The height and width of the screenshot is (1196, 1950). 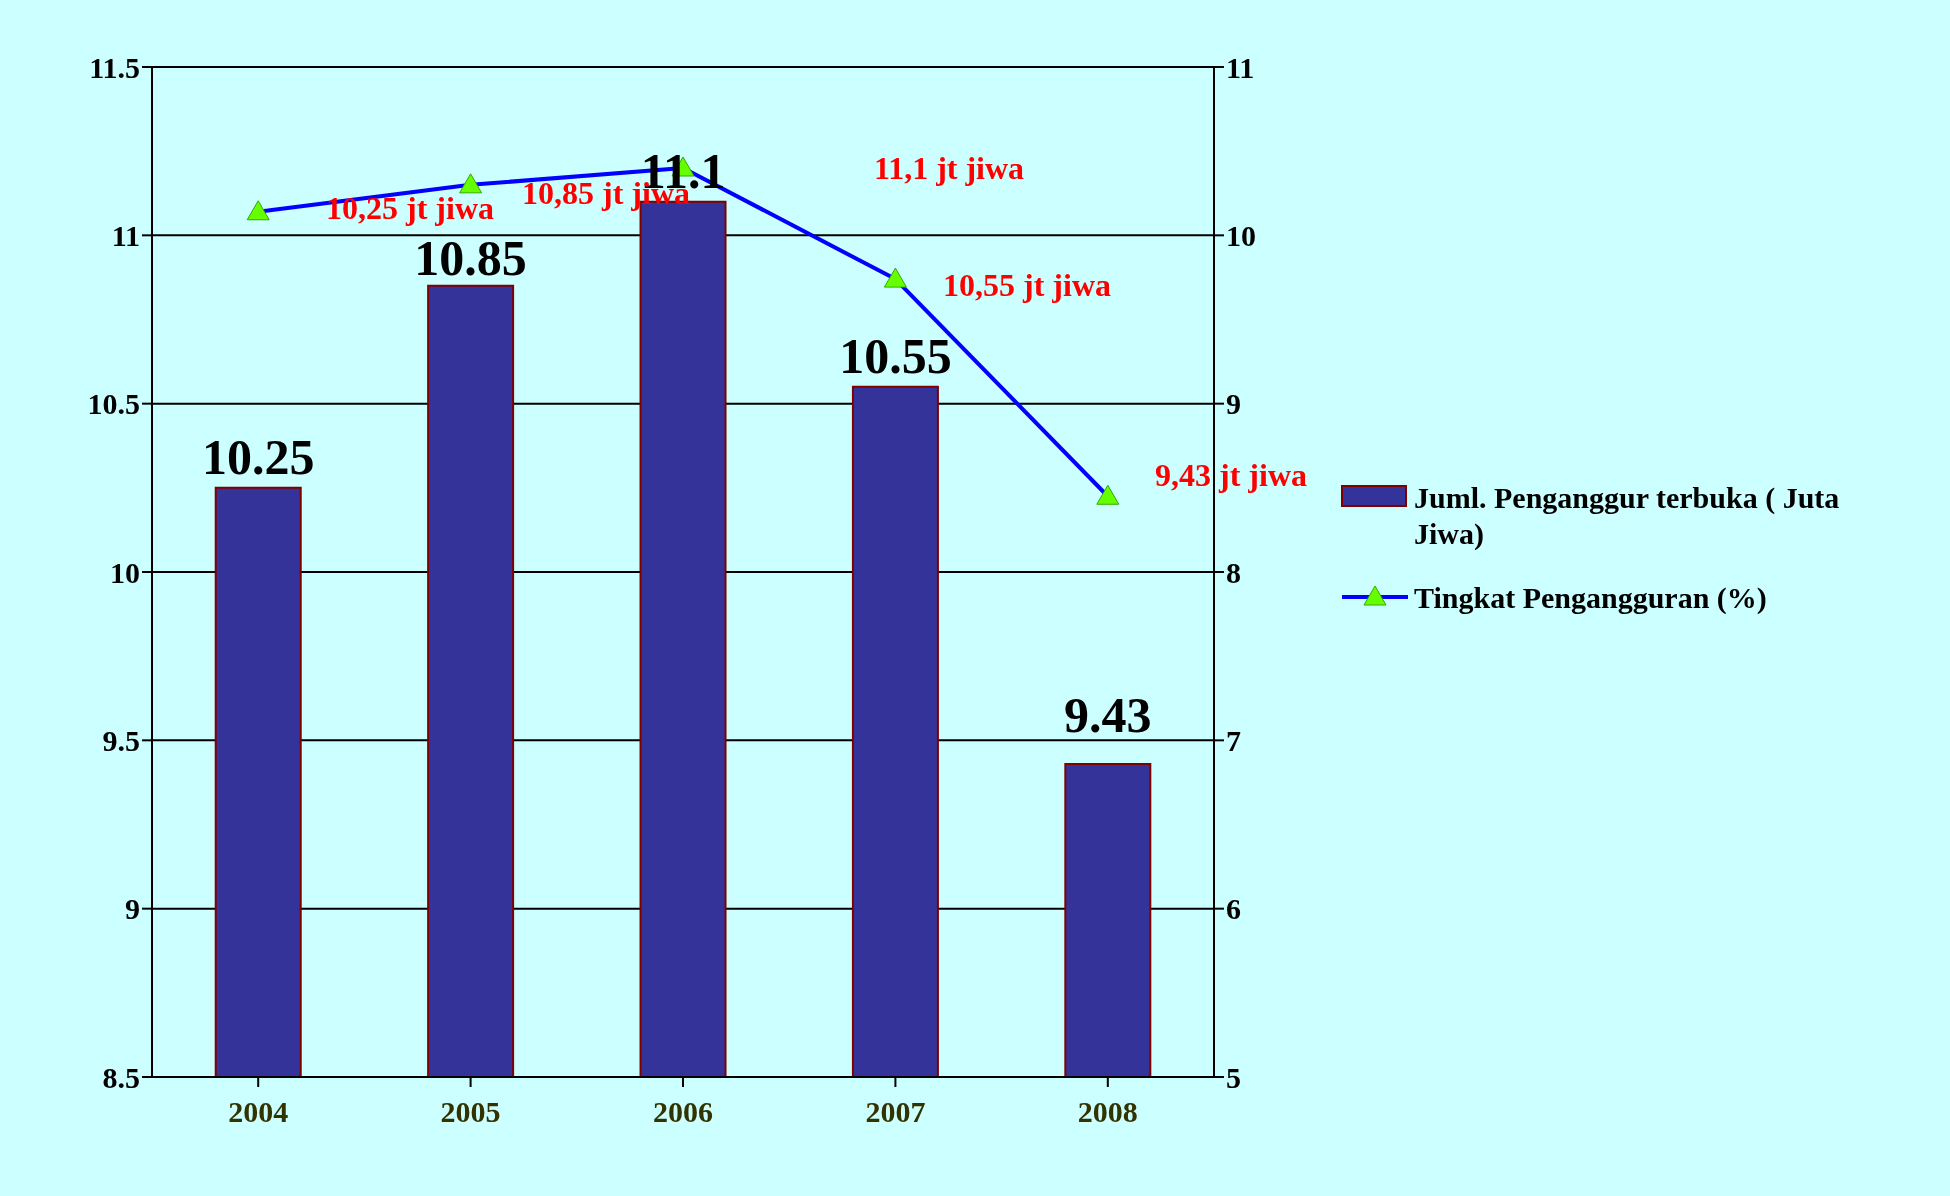 What do you see at coordinates (895, 355) in the screenshot?
I see `data-label: 10.55` at bounding box center [895, 355].